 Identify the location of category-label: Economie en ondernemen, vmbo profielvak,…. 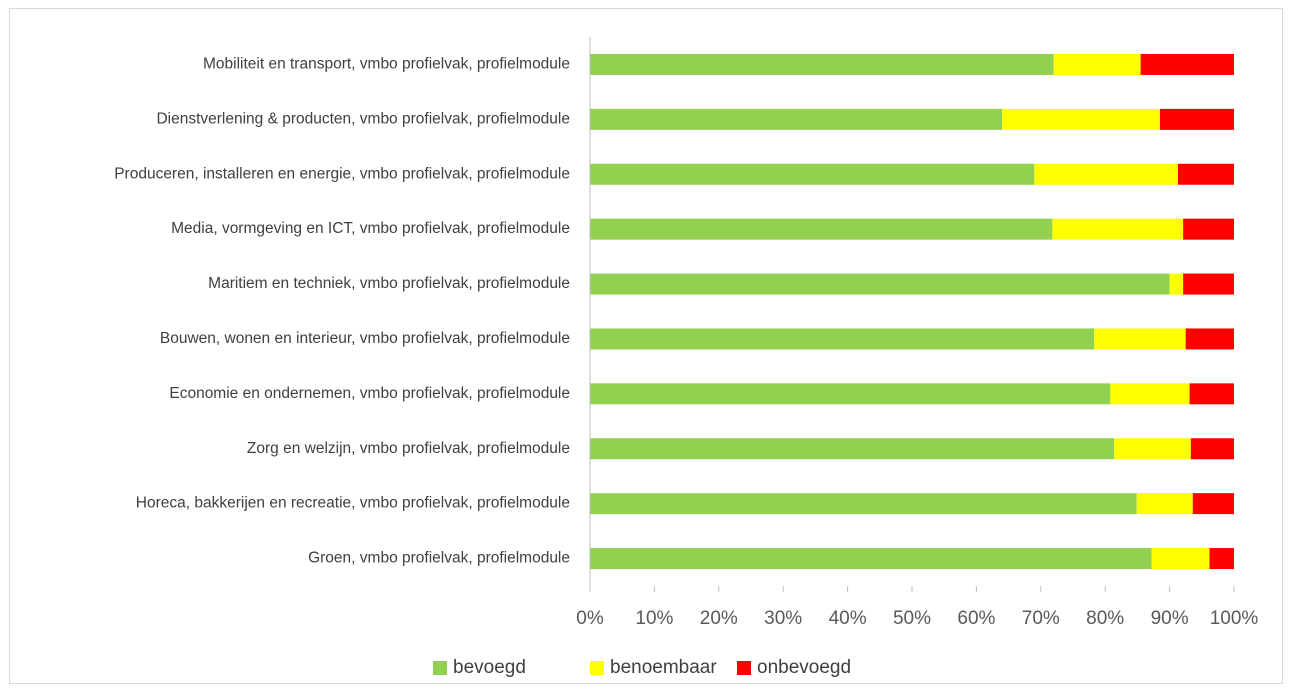
(369, 393).